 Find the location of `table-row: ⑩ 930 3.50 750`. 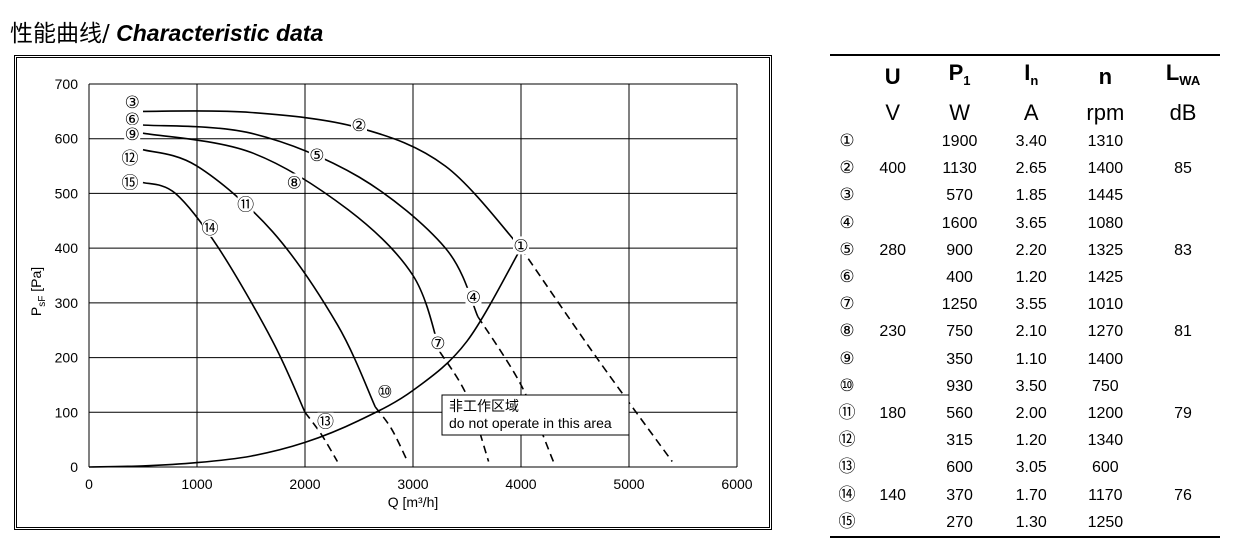

table-row: ⑩ 930 3.50 750 is located at coordinates (1025, 386).